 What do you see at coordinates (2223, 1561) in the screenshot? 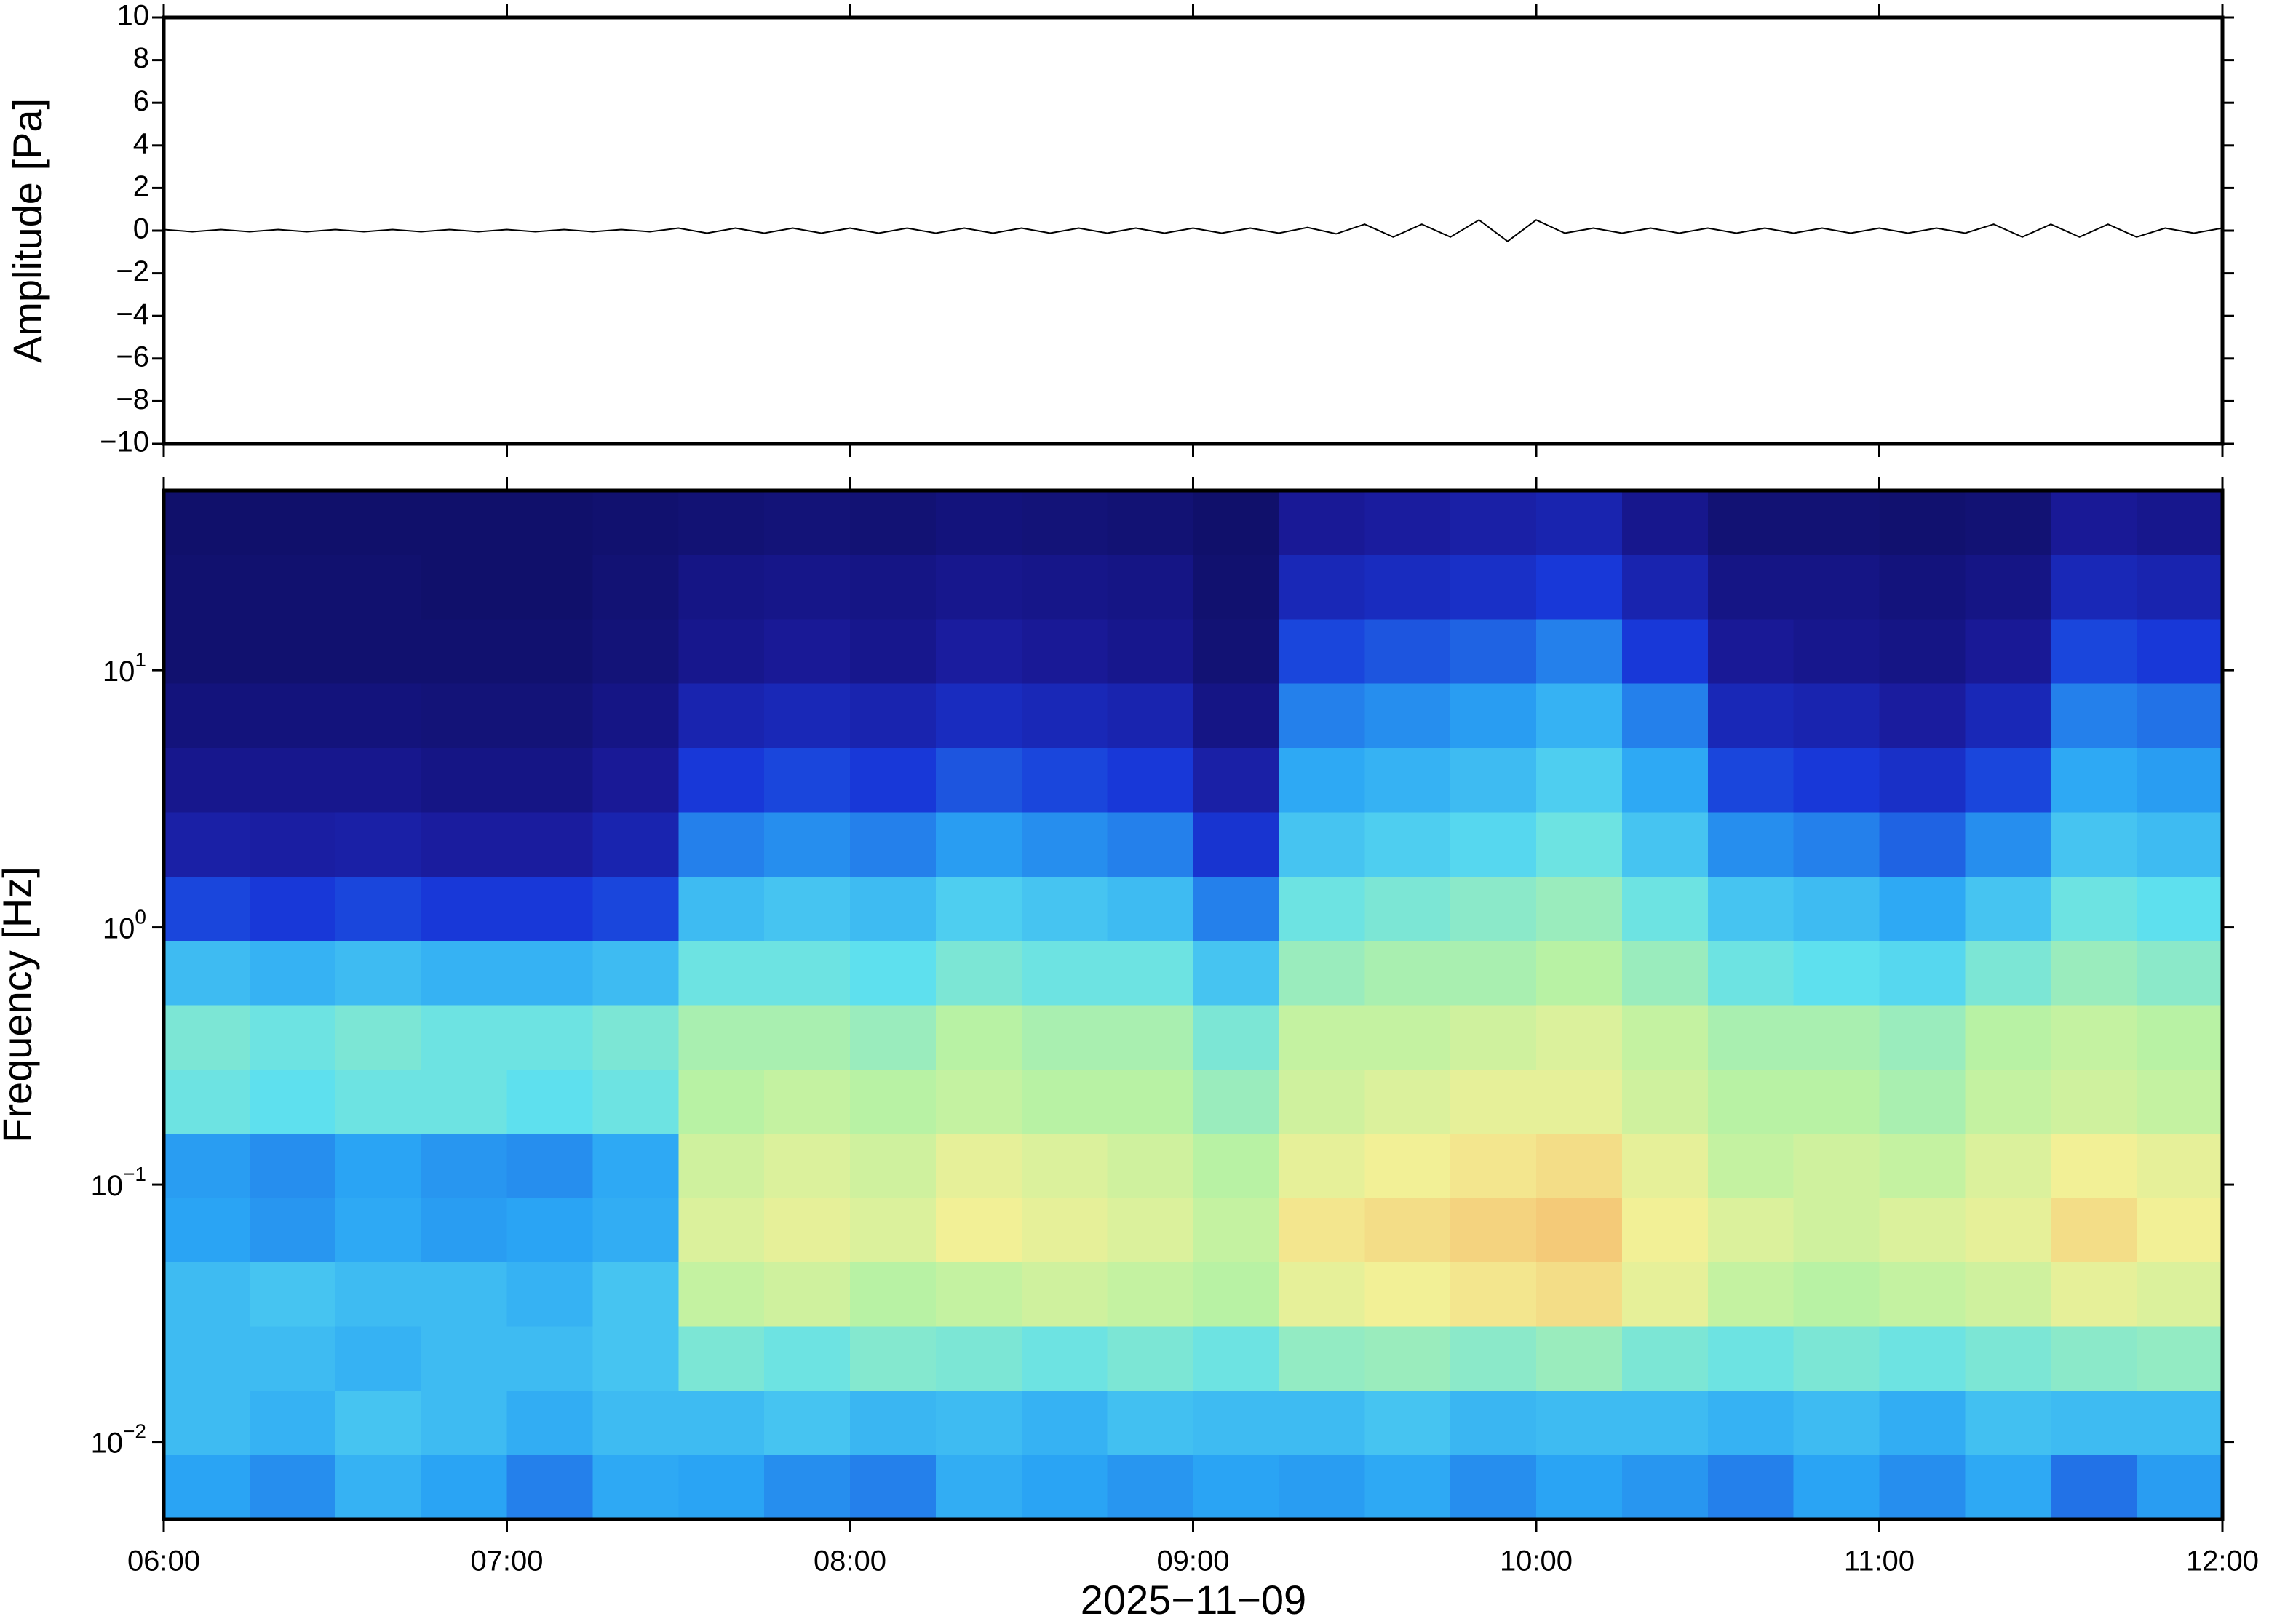
I see `x-tick-label: 12:00` at bounding box center [2223, 1561].